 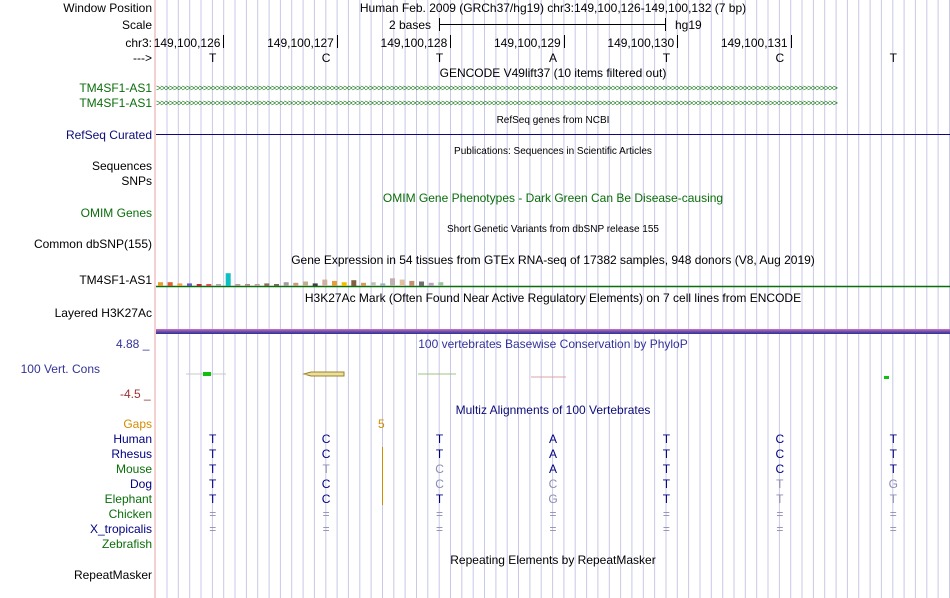 What do you see at coordinates (120, 529) in the screenshot?
I see `species-label: X_tropicalis` at bounding box center [120, 529].